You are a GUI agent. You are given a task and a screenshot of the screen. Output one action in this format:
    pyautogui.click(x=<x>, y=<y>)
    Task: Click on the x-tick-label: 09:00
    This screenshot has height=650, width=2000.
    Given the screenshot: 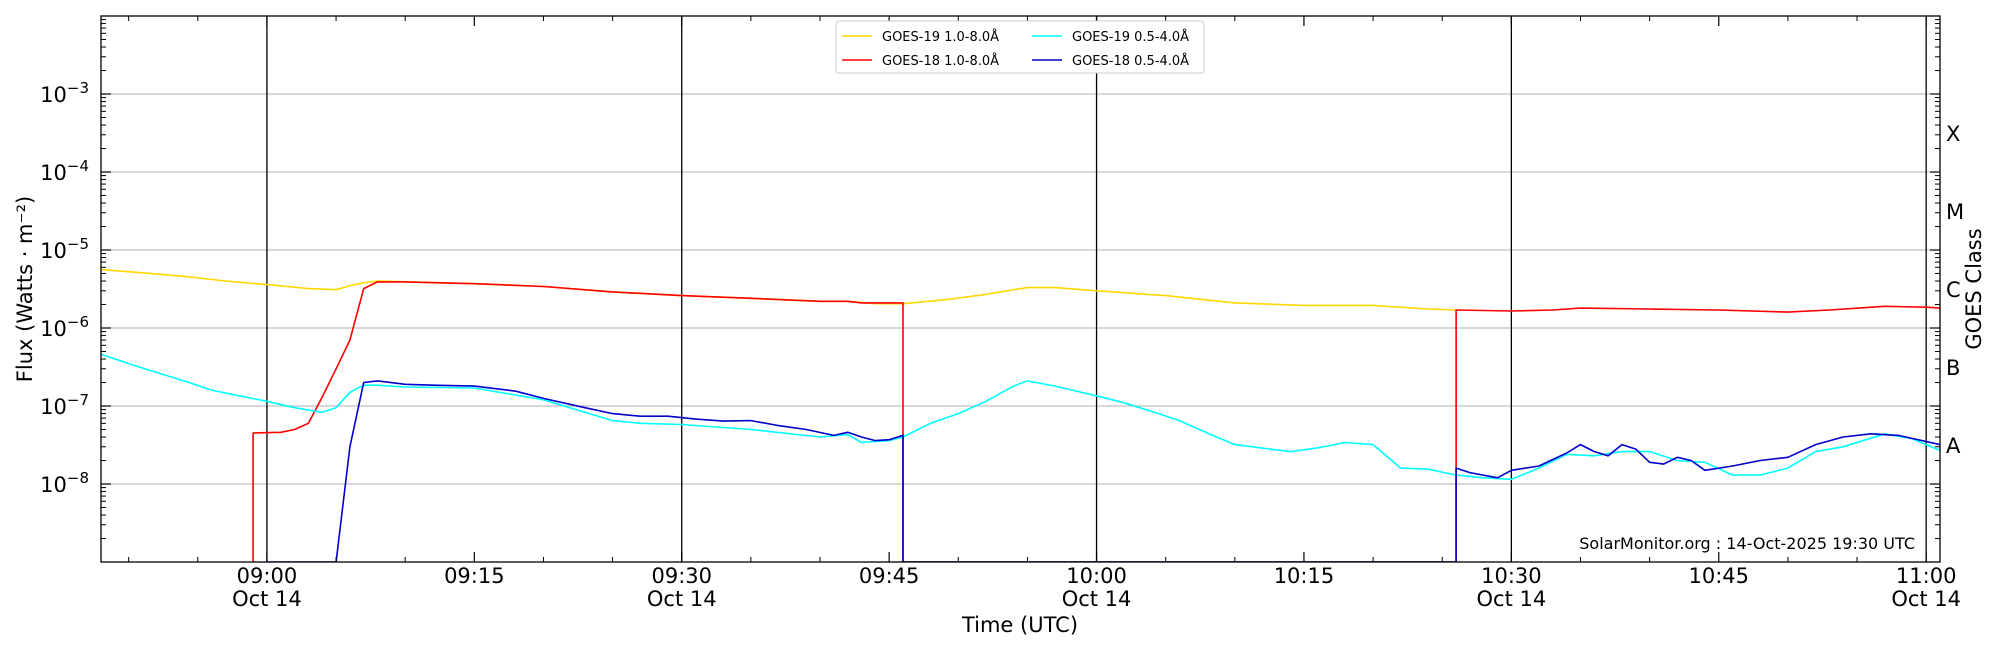 What is the action you would take?
    pyautogui.click(x=267, y=576)
    